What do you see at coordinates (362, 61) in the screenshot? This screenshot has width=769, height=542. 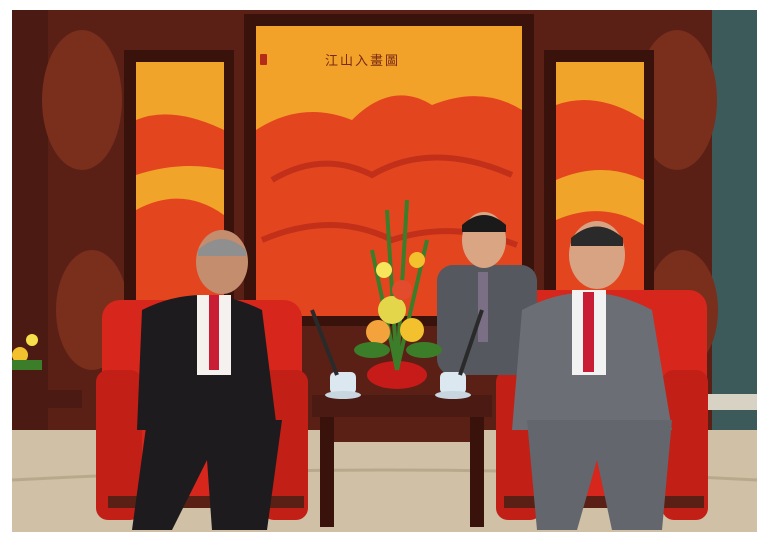 I see `screen-inscription: 江山入畫圖` at bounding box center [362, 61].